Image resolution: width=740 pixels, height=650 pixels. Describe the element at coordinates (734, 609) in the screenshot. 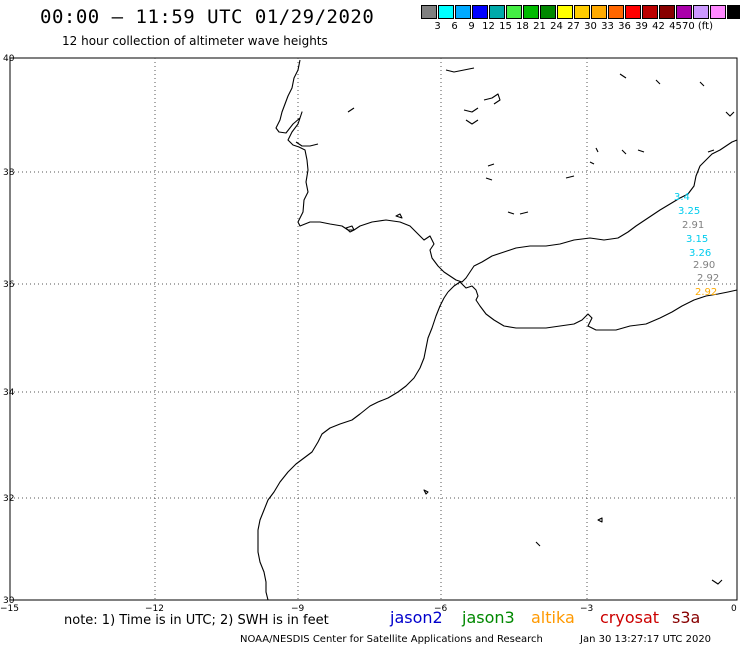

I see `x-label: 0` at that location.